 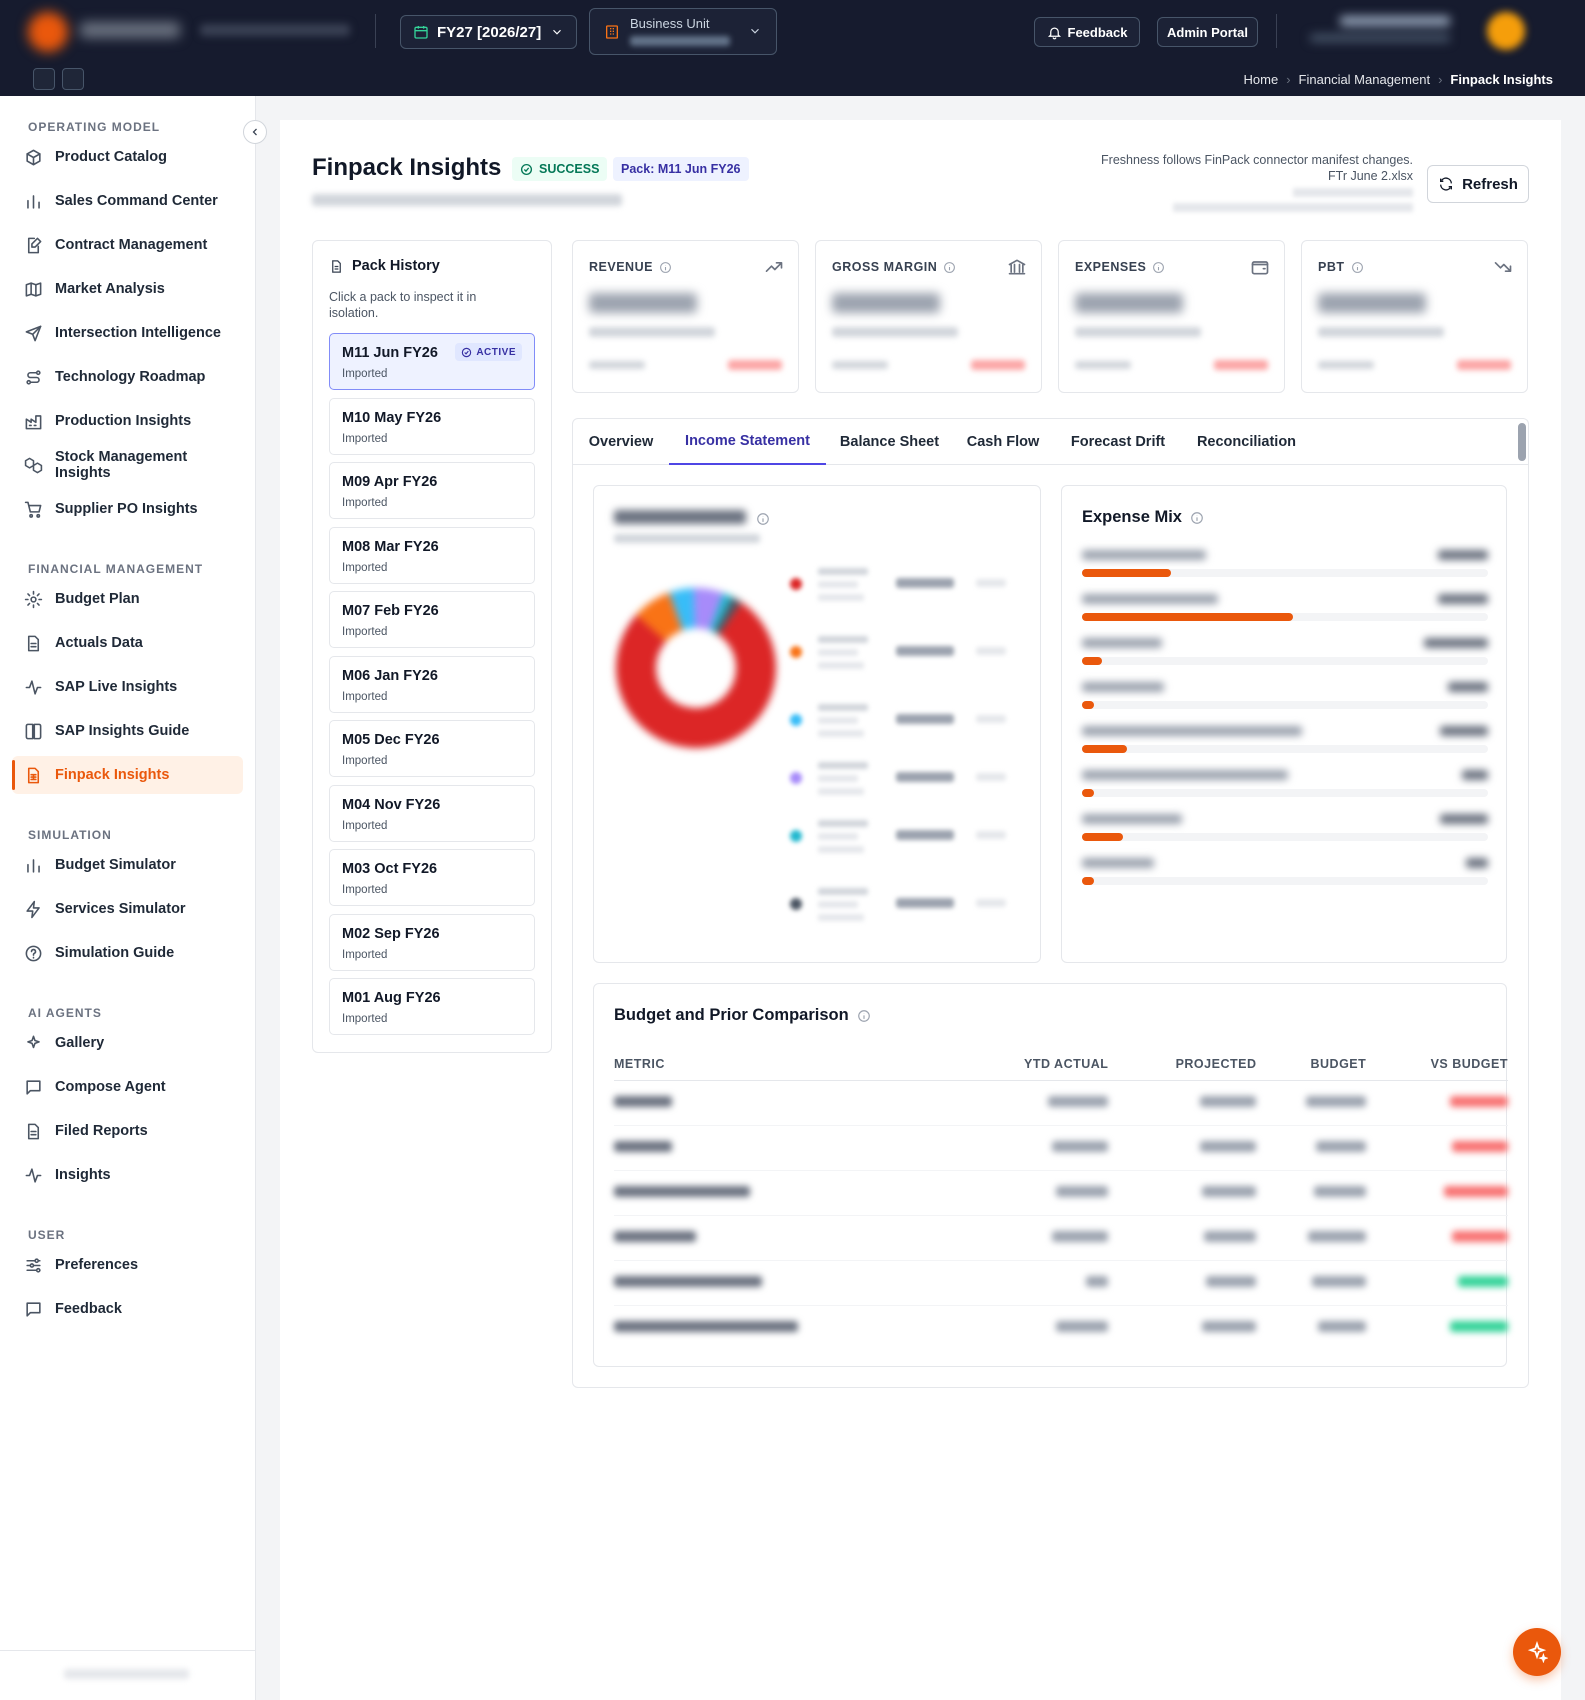 What do you see at coordinates (127, 1087) in the screenshot?
I see `sidebar-item-compose-agent: Compose Agent` at bounding box center [127, 1087].